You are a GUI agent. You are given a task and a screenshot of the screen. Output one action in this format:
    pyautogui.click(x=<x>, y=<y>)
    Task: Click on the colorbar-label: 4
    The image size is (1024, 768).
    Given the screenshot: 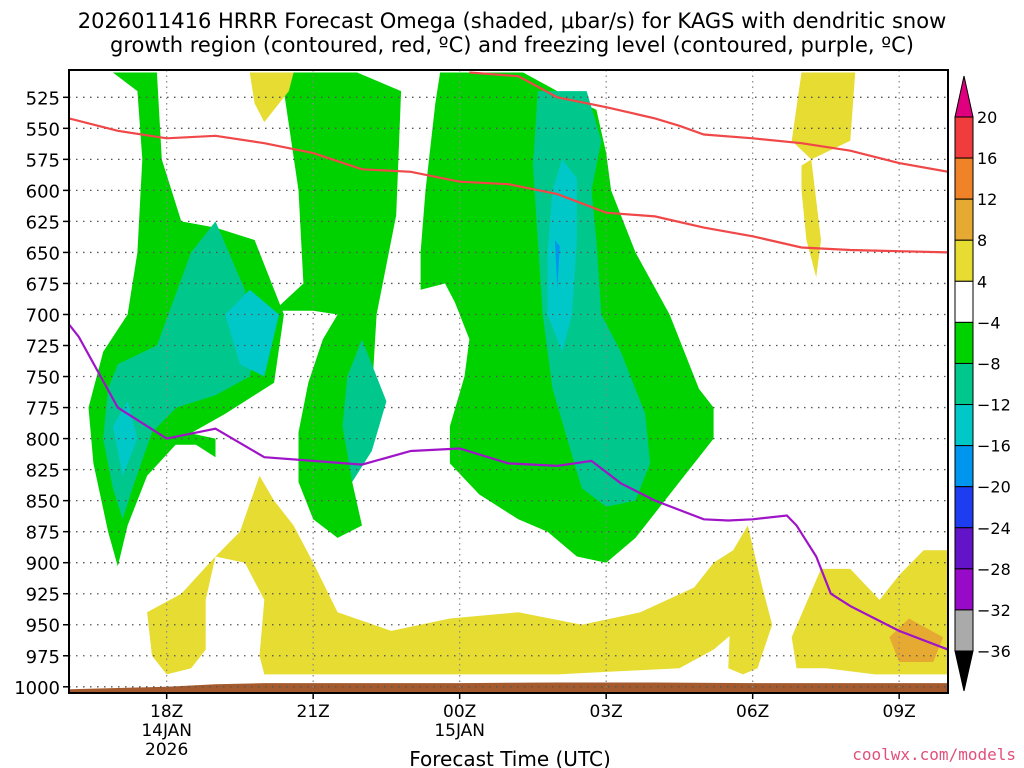 What is the action you would take?
    pyautogui.click(x=982, y=281)
    